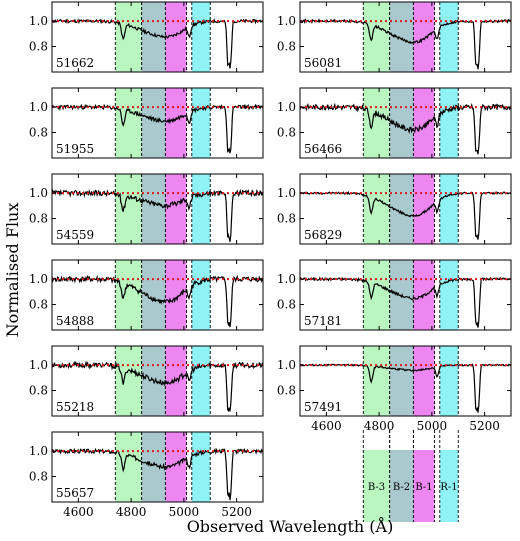  Describe the element at coordinates (75, 407) in the screenshot. I see `epoch-label: 55218` at that location.